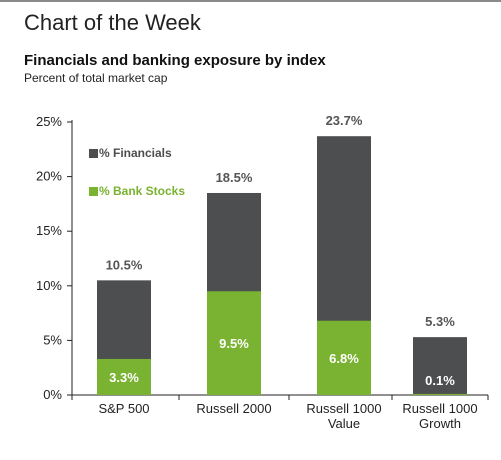 The width and height of the screenshot is (501, 460). What do you see at coordinates (250, 1) in the screenshot?
I see `top-divider` at bounding box center [250, 1].